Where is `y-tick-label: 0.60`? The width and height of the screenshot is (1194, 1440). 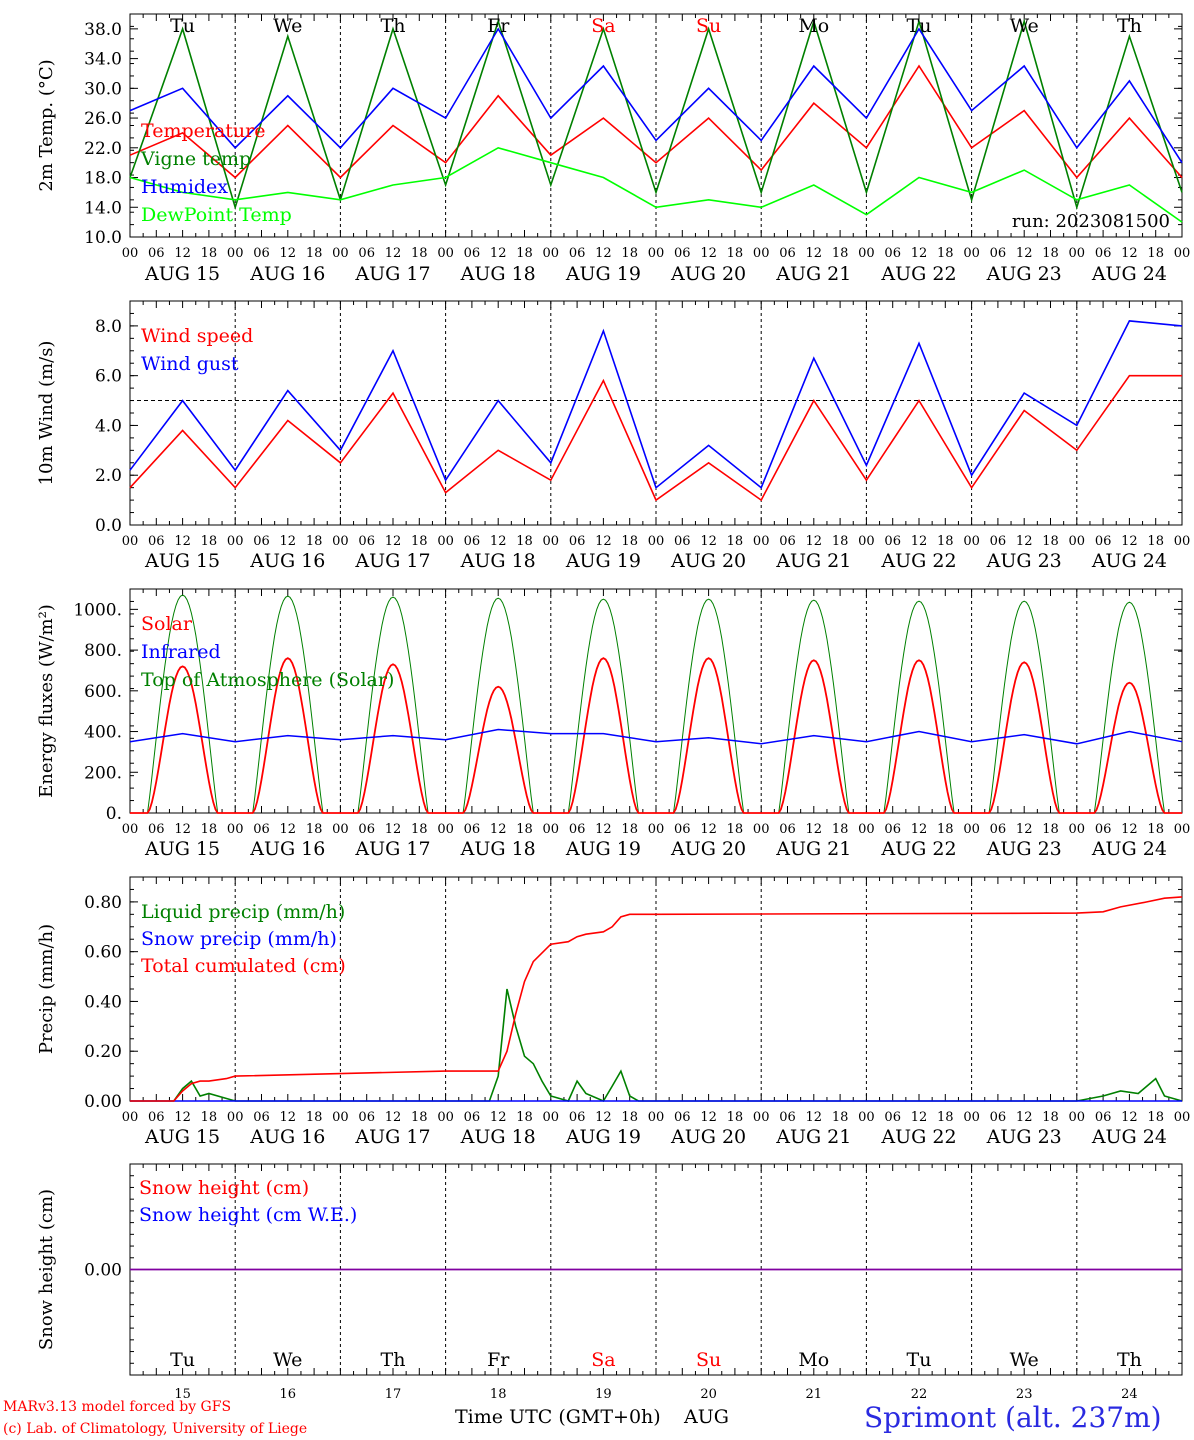 y-tick-label: 0.60 is located at coordinates (103, 953).